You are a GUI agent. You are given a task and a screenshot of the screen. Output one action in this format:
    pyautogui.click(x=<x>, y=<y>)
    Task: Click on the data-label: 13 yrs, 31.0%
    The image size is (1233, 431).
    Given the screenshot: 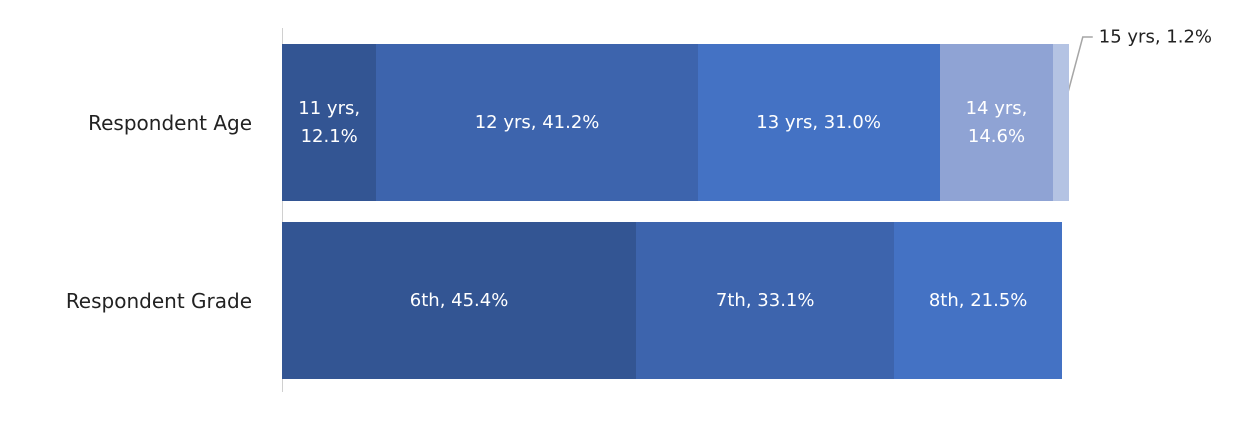 What is the action you would take?
    pyautogui.click(x=818, y=122)
    